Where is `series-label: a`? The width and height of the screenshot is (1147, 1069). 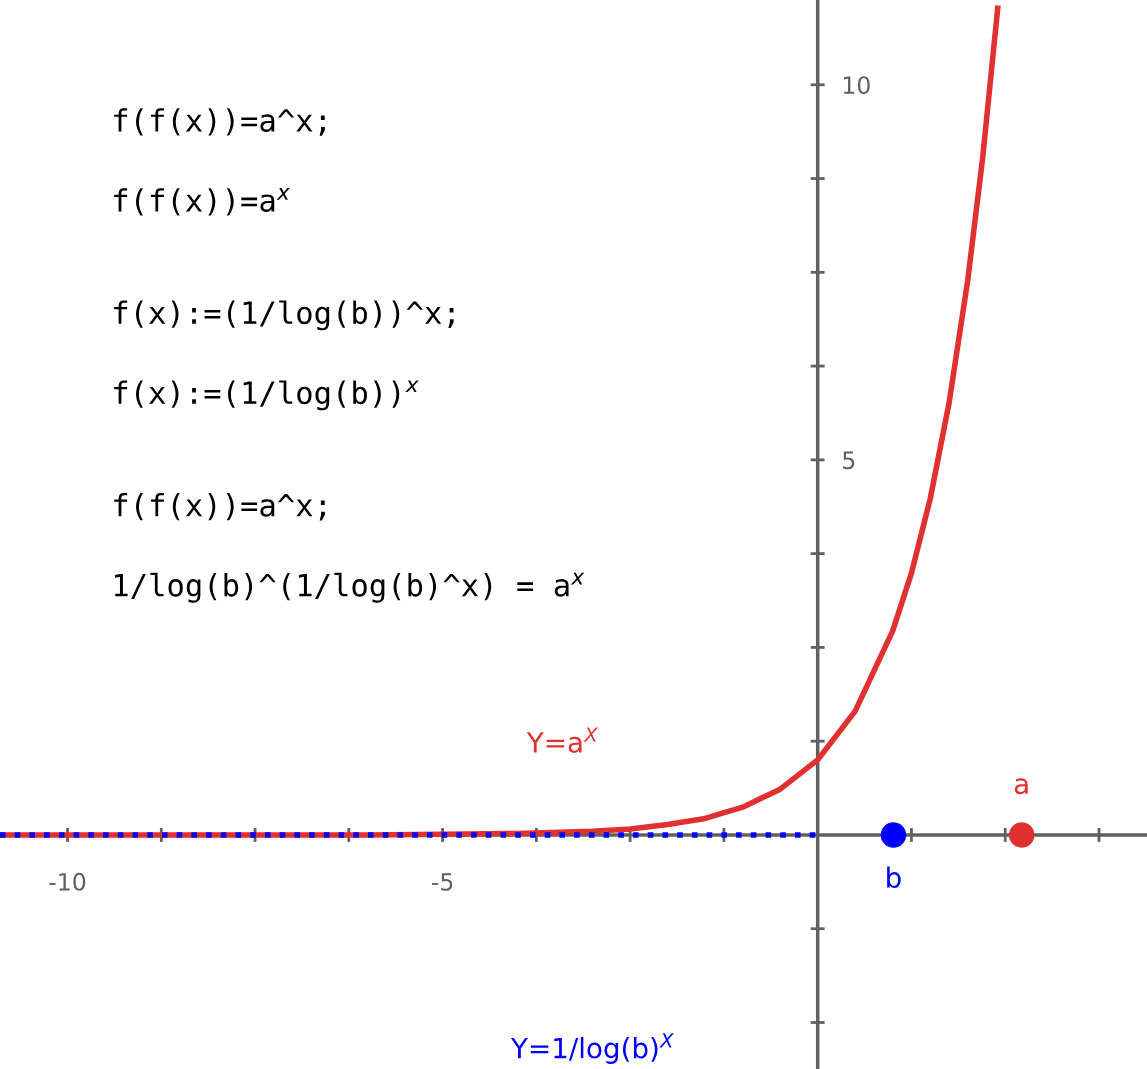 series-label: a is located at coordinates (1021, 786).